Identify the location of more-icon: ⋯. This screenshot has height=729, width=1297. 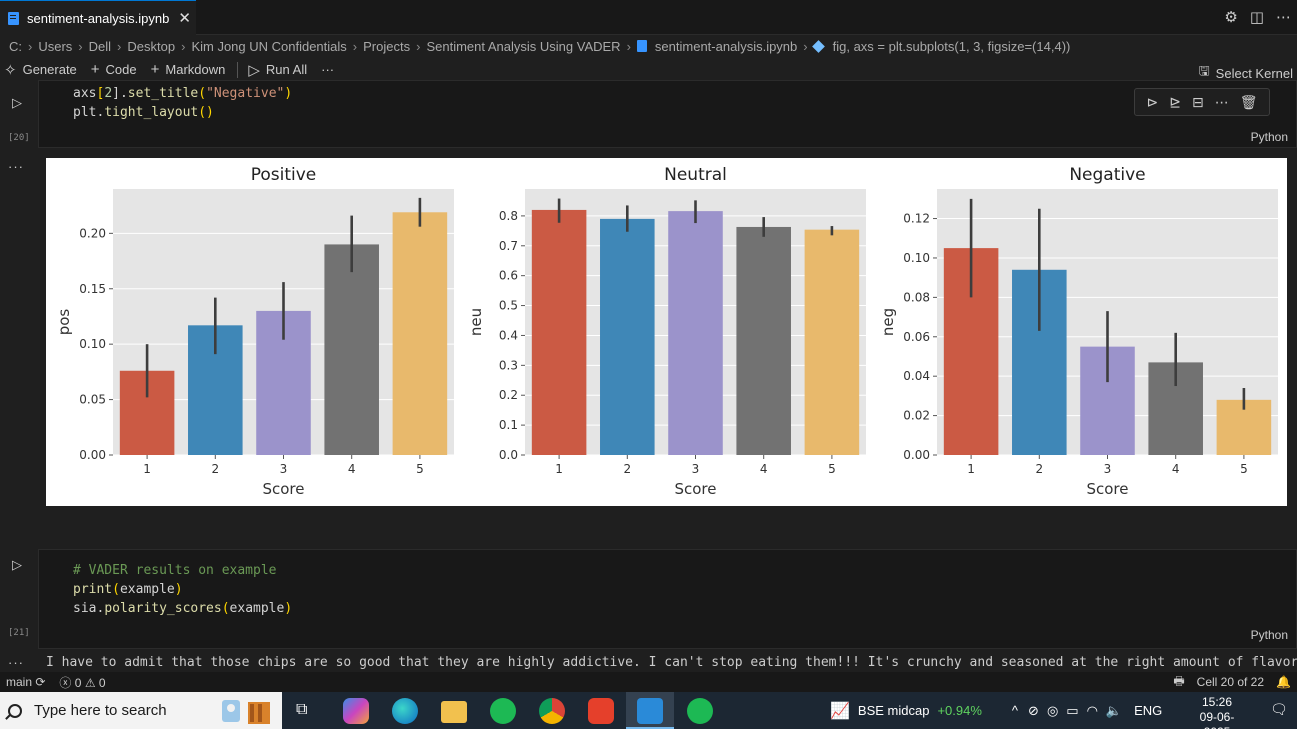
(1221, 101).